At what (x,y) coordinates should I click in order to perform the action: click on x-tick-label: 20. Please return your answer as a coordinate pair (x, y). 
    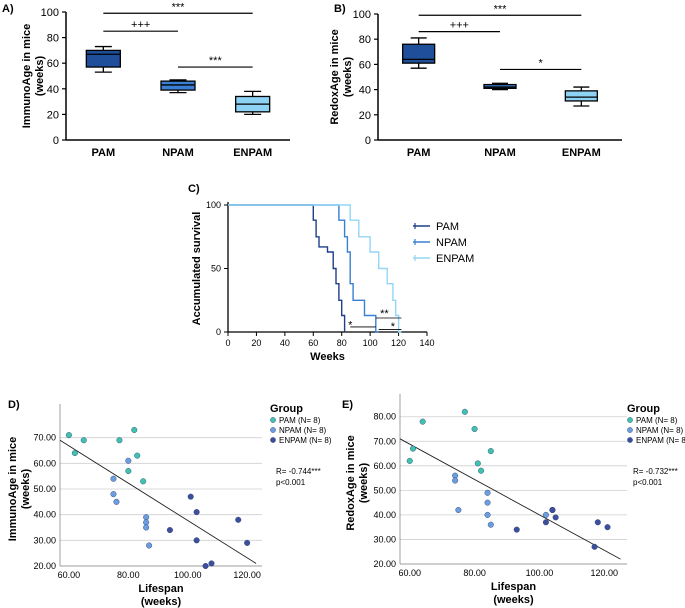
    Looking at the image, I should click on (256, 343).